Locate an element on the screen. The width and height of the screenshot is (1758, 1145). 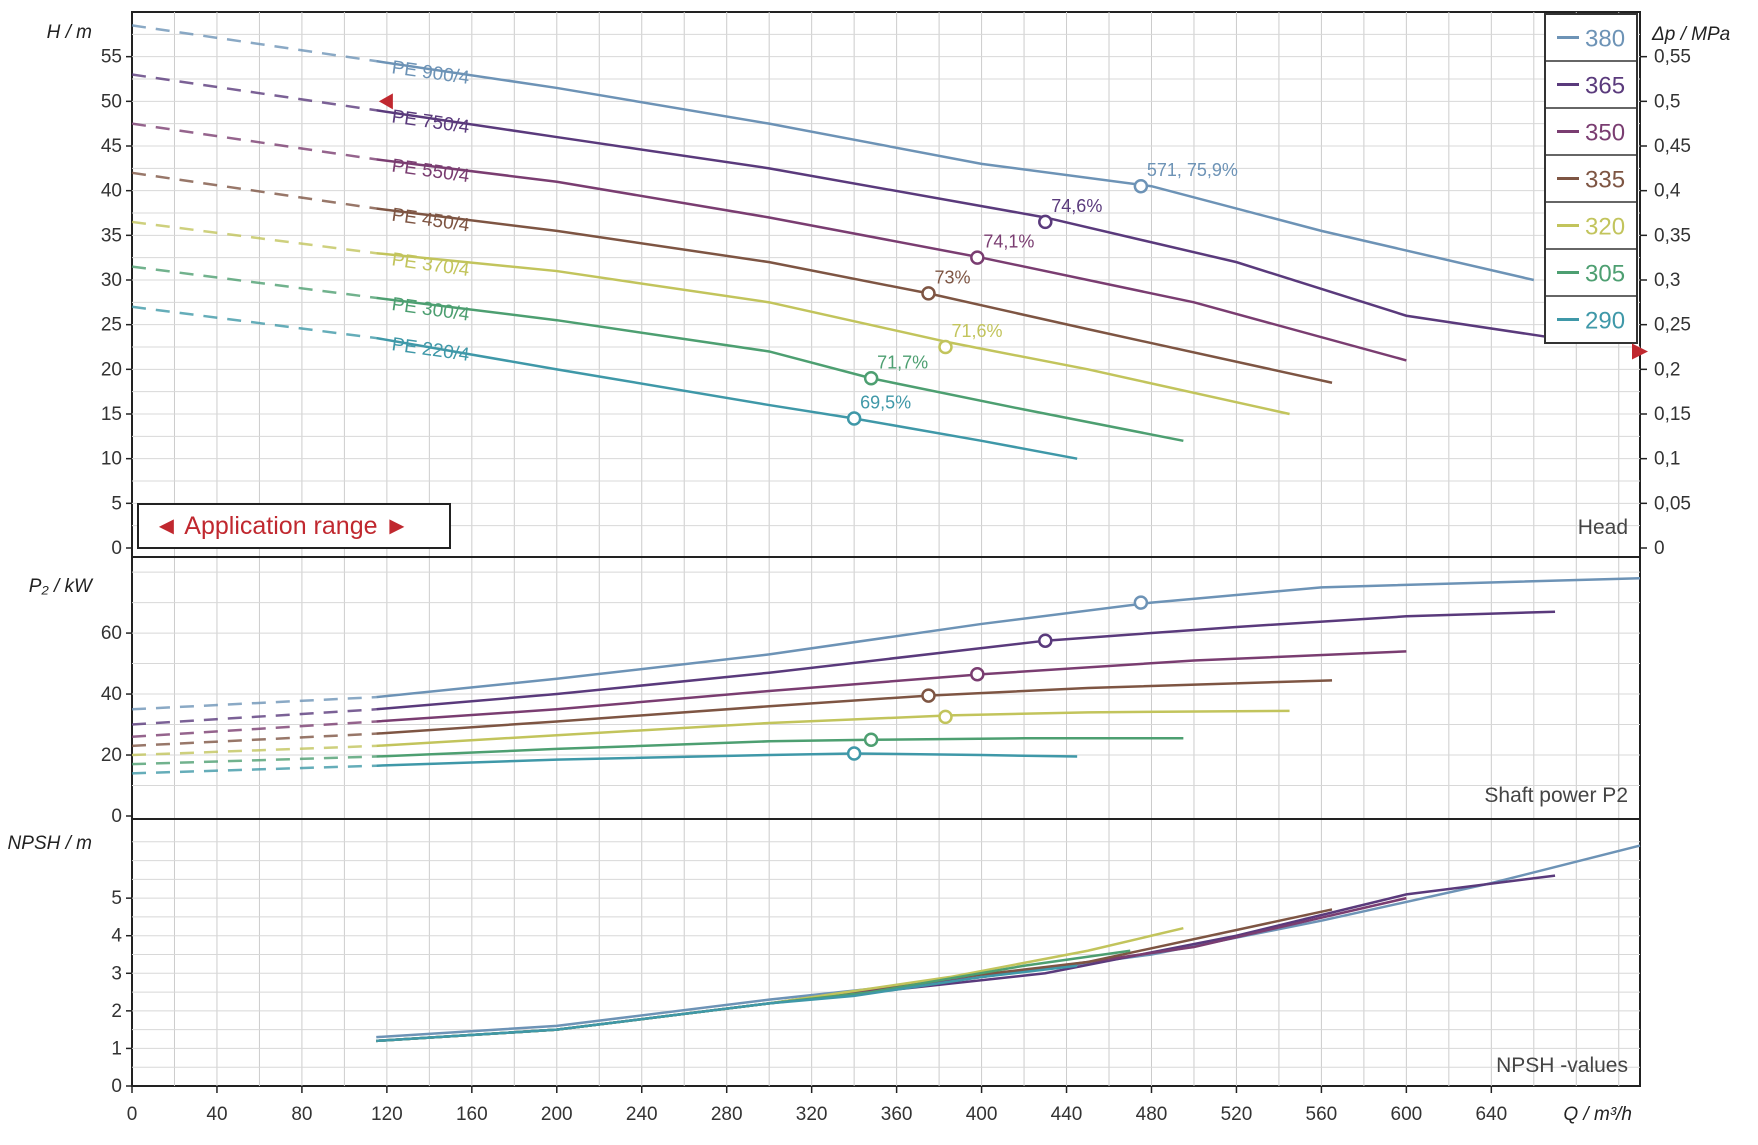
right-tick-label: 0,15 is located at coordinates (1672, 414).